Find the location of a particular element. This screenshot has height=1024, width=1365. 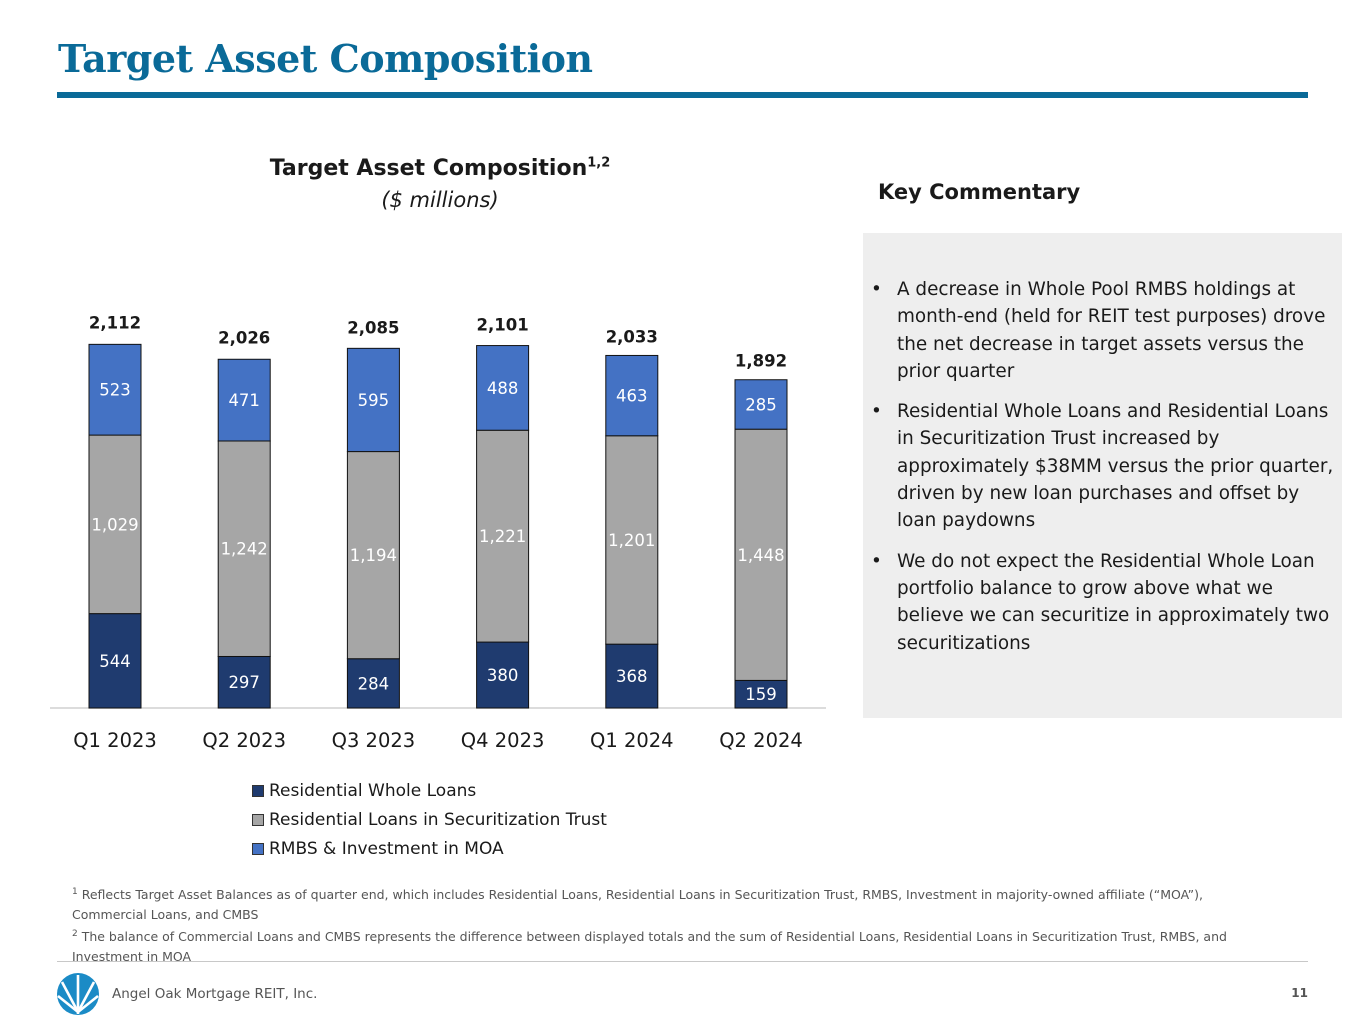

legend-item: Residential Whole Loans is located at coordinates (429, 790).